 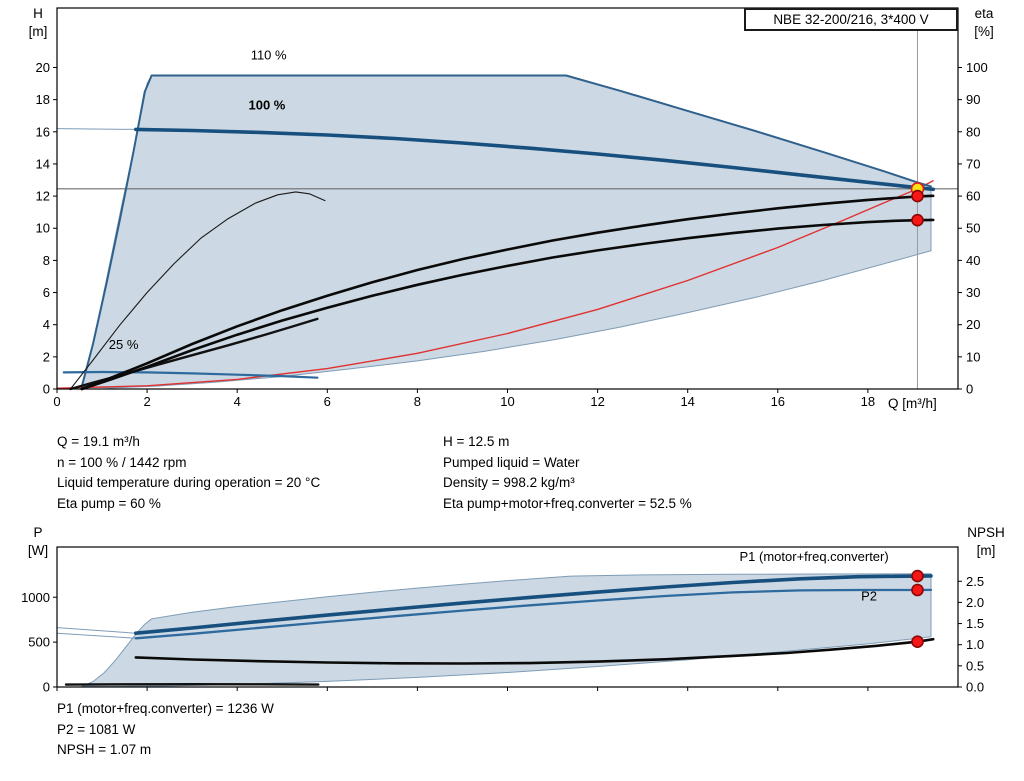 What do you see at coordinates (984, 31) in the screenshot?
I see `eta-axis-title-line2: [%]` at bounding box center [984, 31].